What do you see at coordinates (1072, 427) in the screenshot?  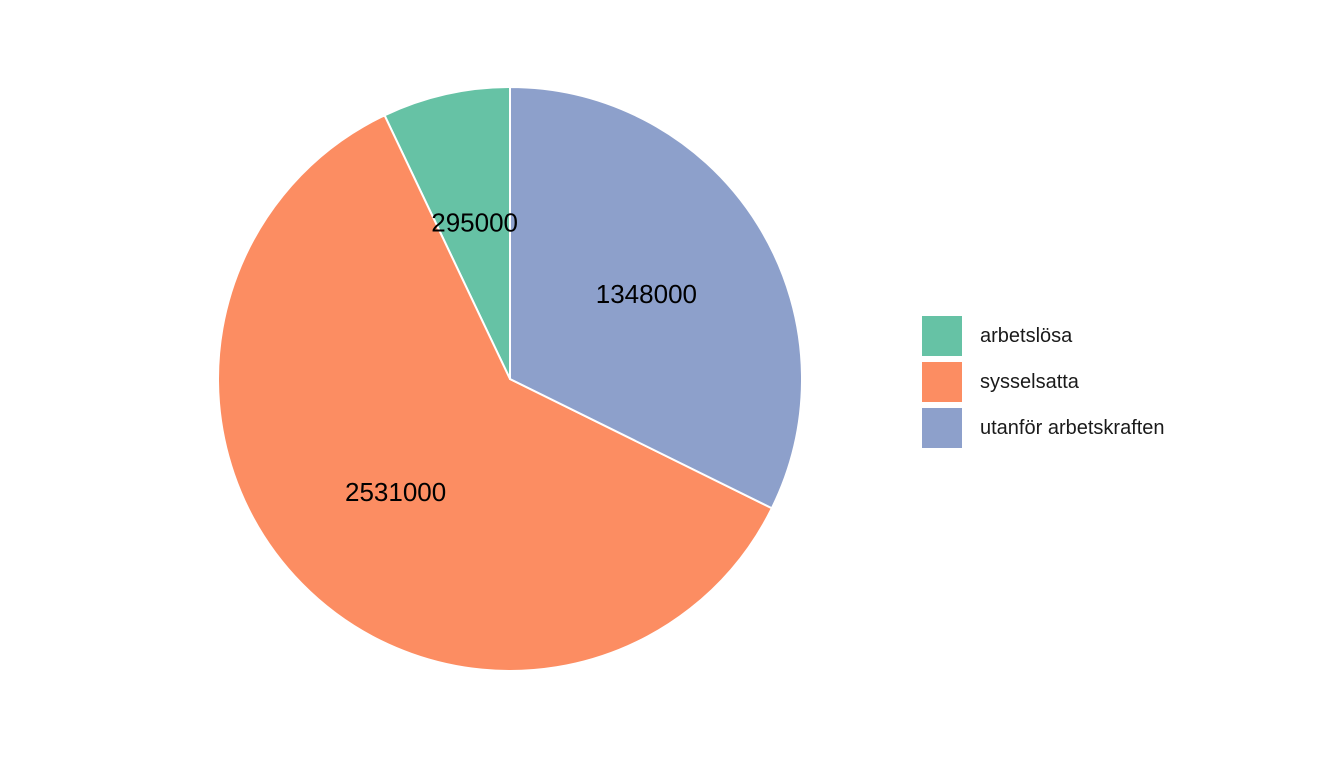 I see `legend-label-utanfor-arbetskraften: utanför arbetskraften` at bounding box center [1072, 427].